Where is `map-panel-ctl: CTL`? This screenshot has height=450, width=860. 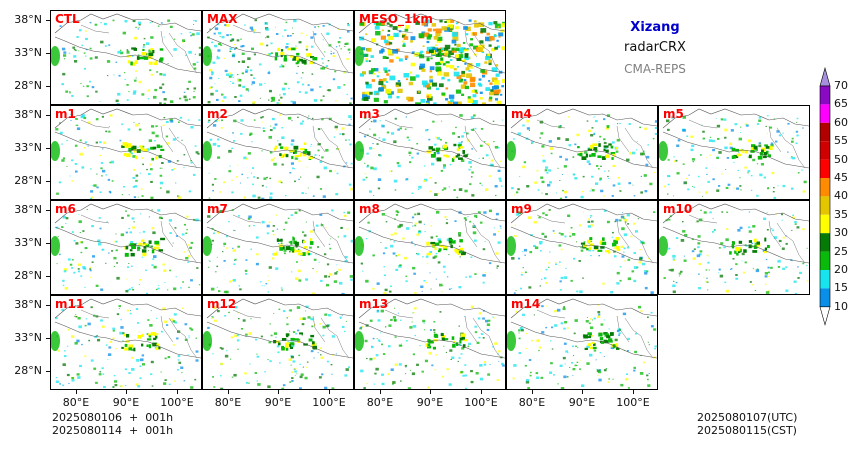
map-panel-ctl: CTL is located at coordinates (126, 57).